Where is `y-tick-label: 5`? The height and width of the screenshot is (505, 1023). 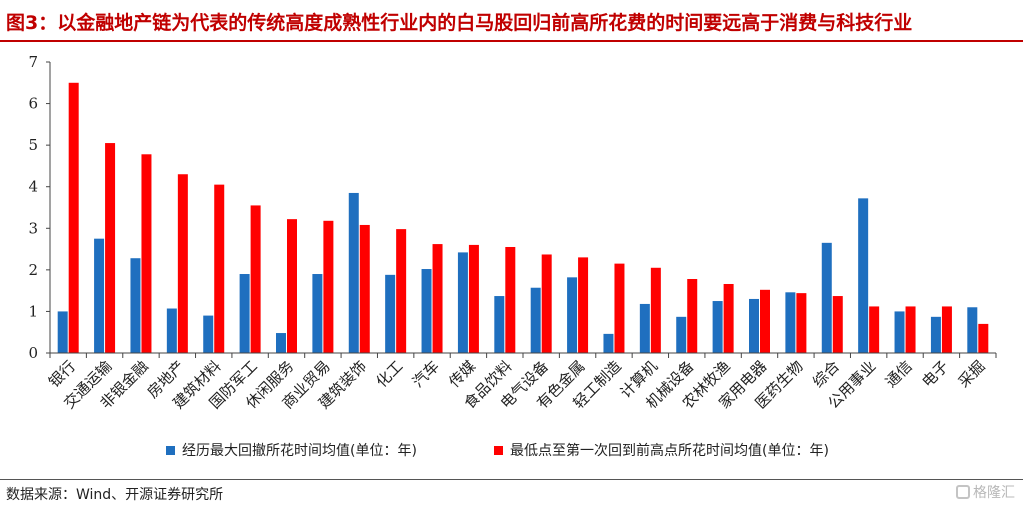 y-tick-label: 5 is located at coordinates (33, 145).